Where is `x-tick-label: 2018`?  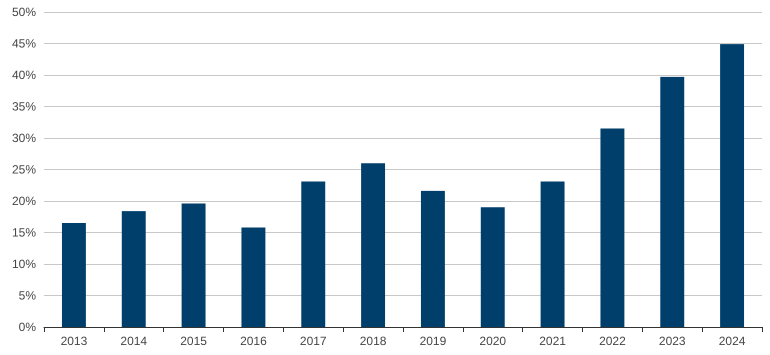
x-tick-label: 2018 is located at coordinates (373, 341).